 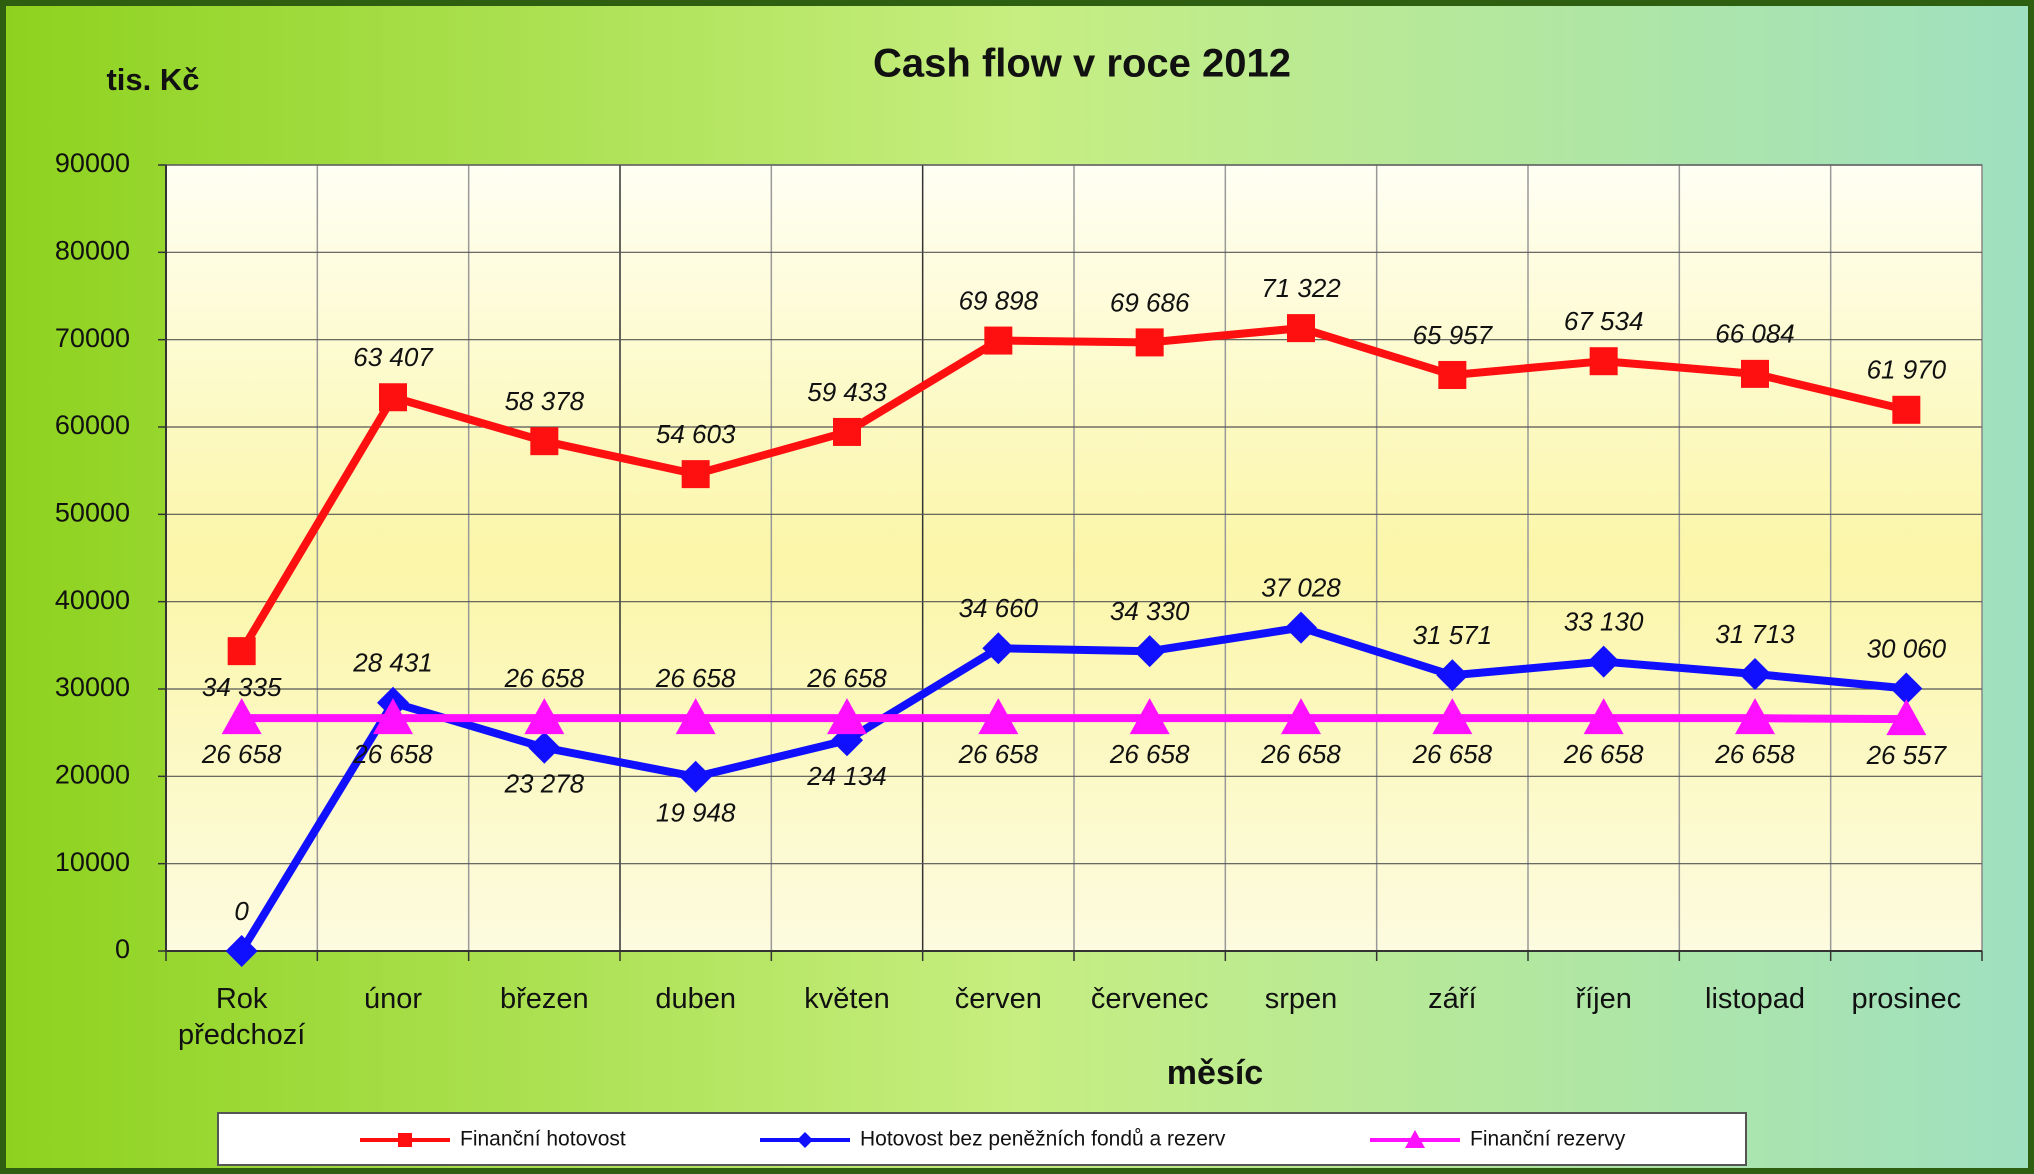 What do you see at coordinates (1452, 999) in the screenshot?
I see `x-tick-label: září` at bounding box center [1452, 999].